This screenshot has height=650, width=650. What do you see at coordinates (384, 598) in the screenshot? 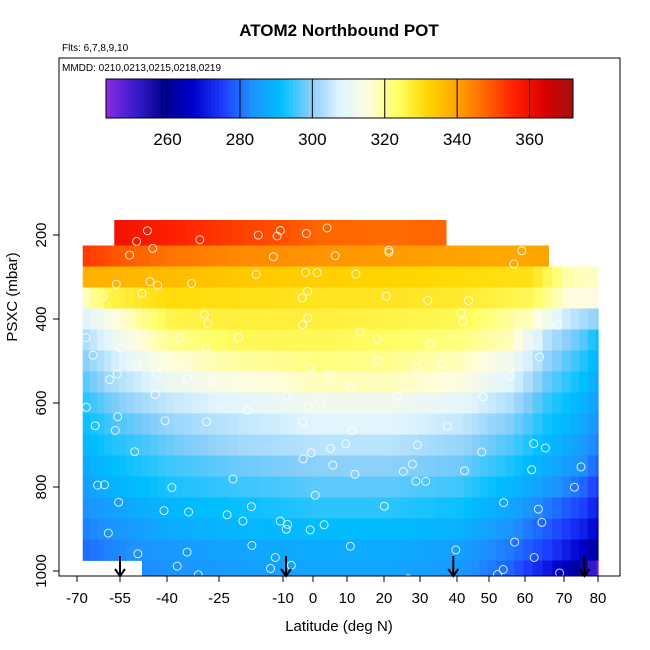
I see `x-tick-label: 20` at bounding box center [384, 598].